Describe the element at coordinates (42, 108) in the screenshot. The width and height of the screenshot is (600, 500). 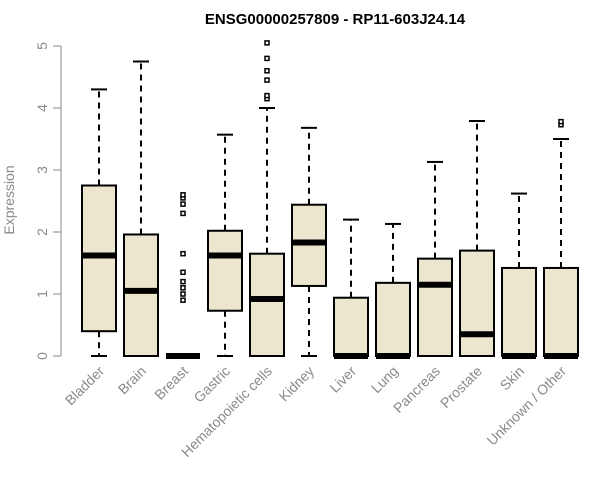
I see `y-tick-label: 4` at that location.